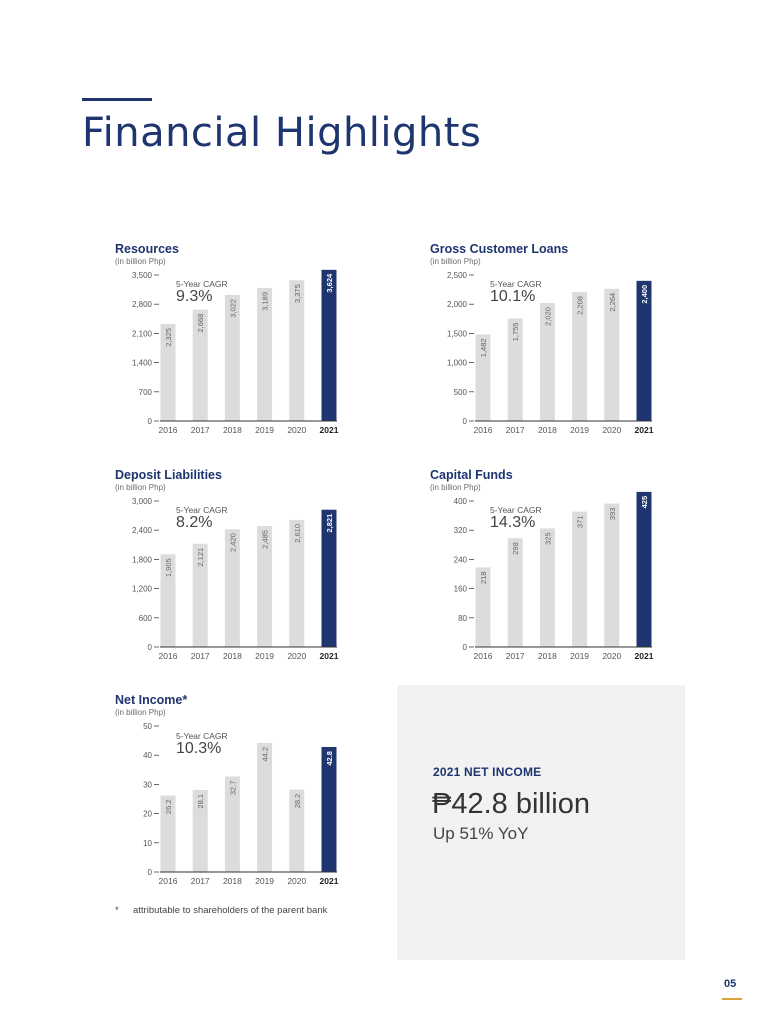 The height and width of the screenshot is (1024, 768). Describe the element at coordinates (461, 559) in the screenshot. I see `y-tick-label: 240` at that location.